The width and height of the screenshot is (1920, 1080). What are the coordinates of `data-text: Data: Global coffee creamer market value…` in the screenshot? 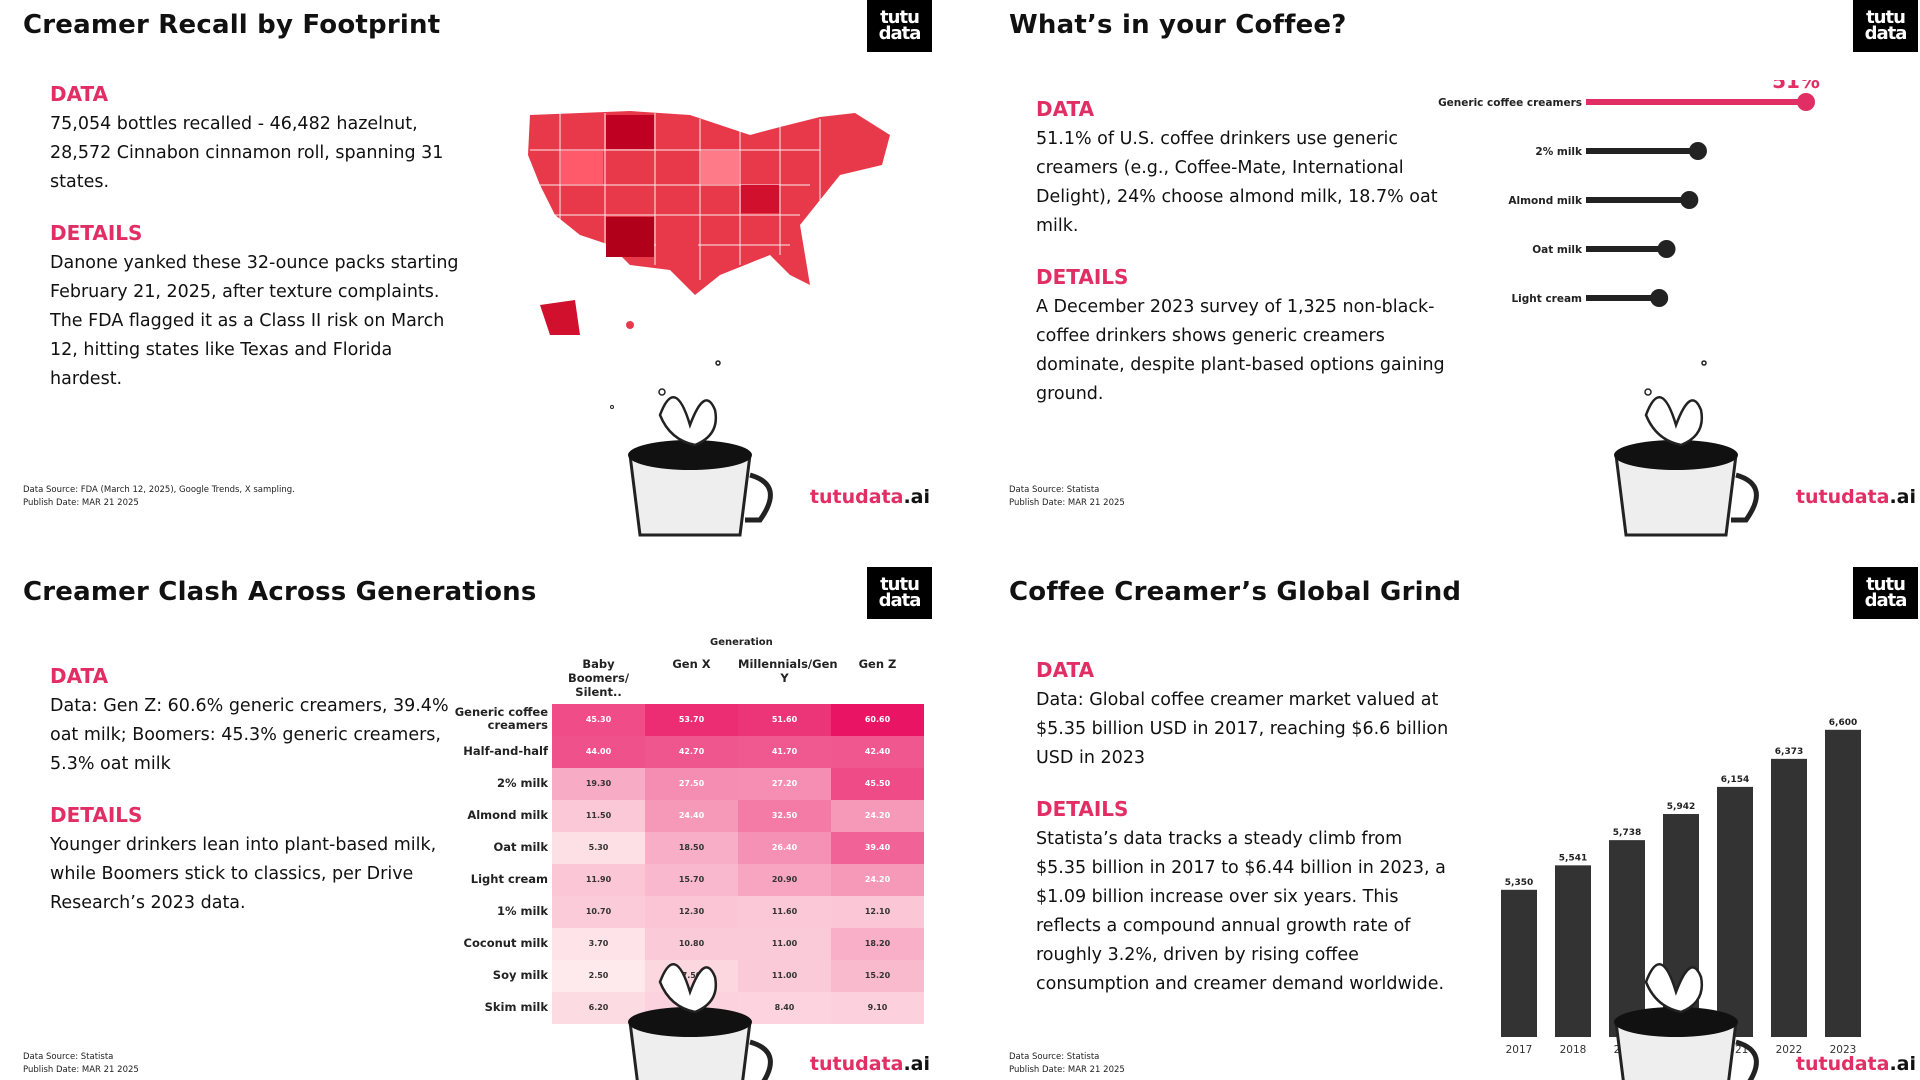 It's located at (1242, 729).